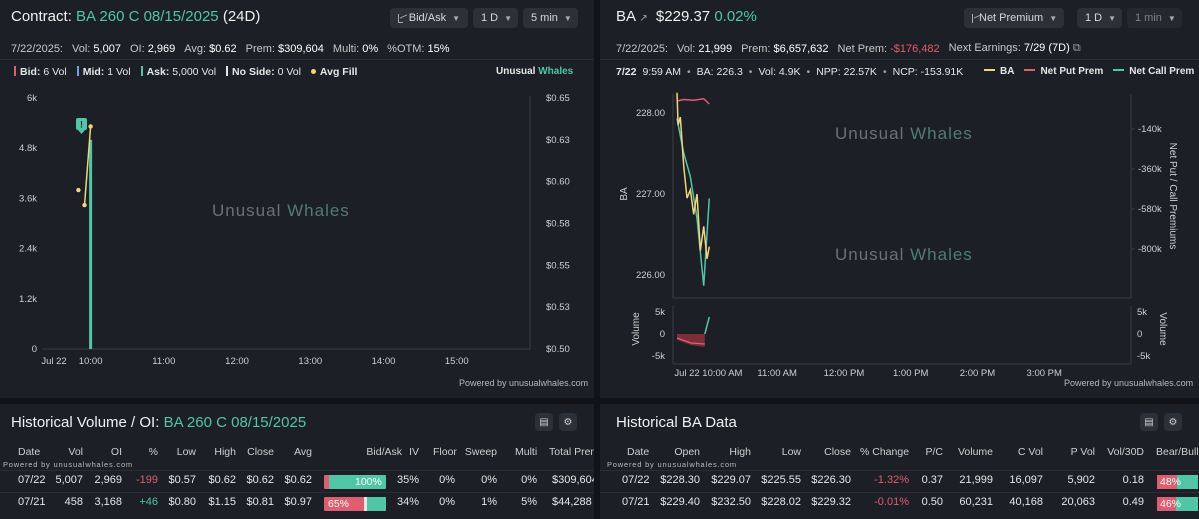 The height and width of the screenshot is (519, 1199). What do you see at coordinates (573, 480) in the screenshot?
I see `cell-total-prem: $309,604` at bounding box center [573, 480].